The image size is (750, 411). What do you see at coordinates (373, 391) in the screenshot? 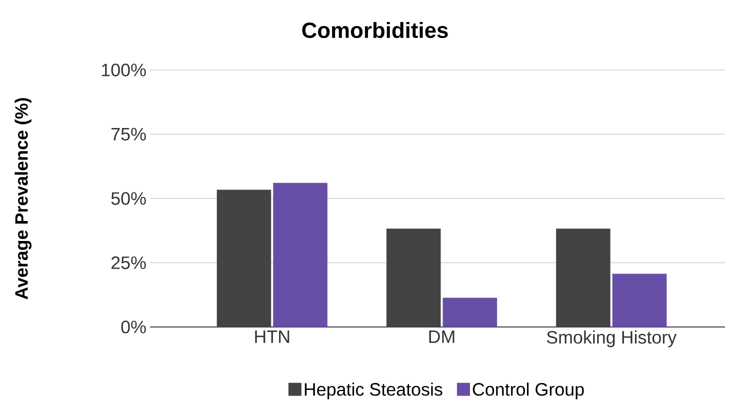
I see `legend-label: Hepatic Steatosis` at bounding box center [373, 391].